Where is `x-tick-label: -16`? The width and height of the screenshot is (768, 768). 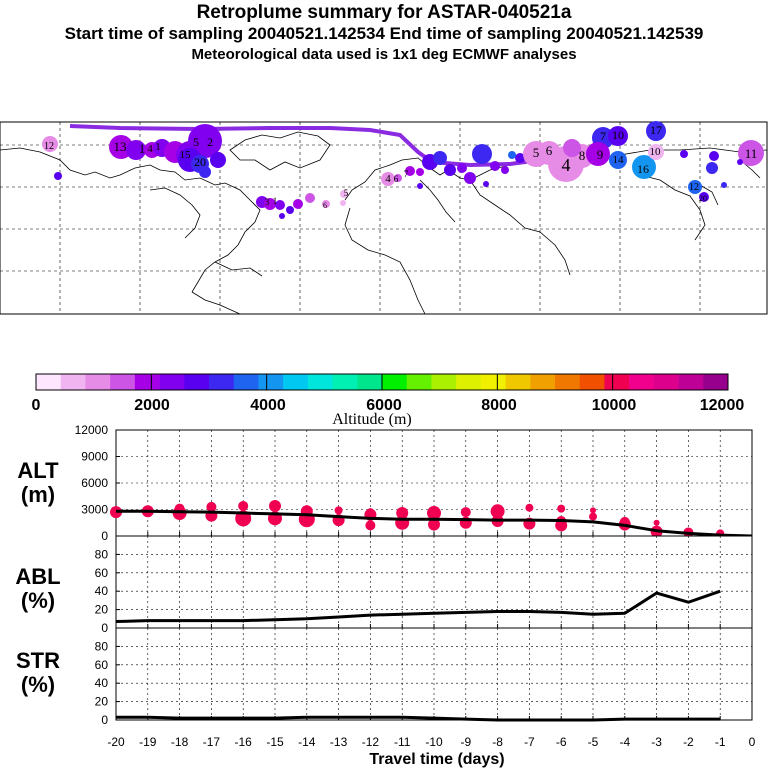 x-tick-label: -16 is located at coordinates (244, 742).